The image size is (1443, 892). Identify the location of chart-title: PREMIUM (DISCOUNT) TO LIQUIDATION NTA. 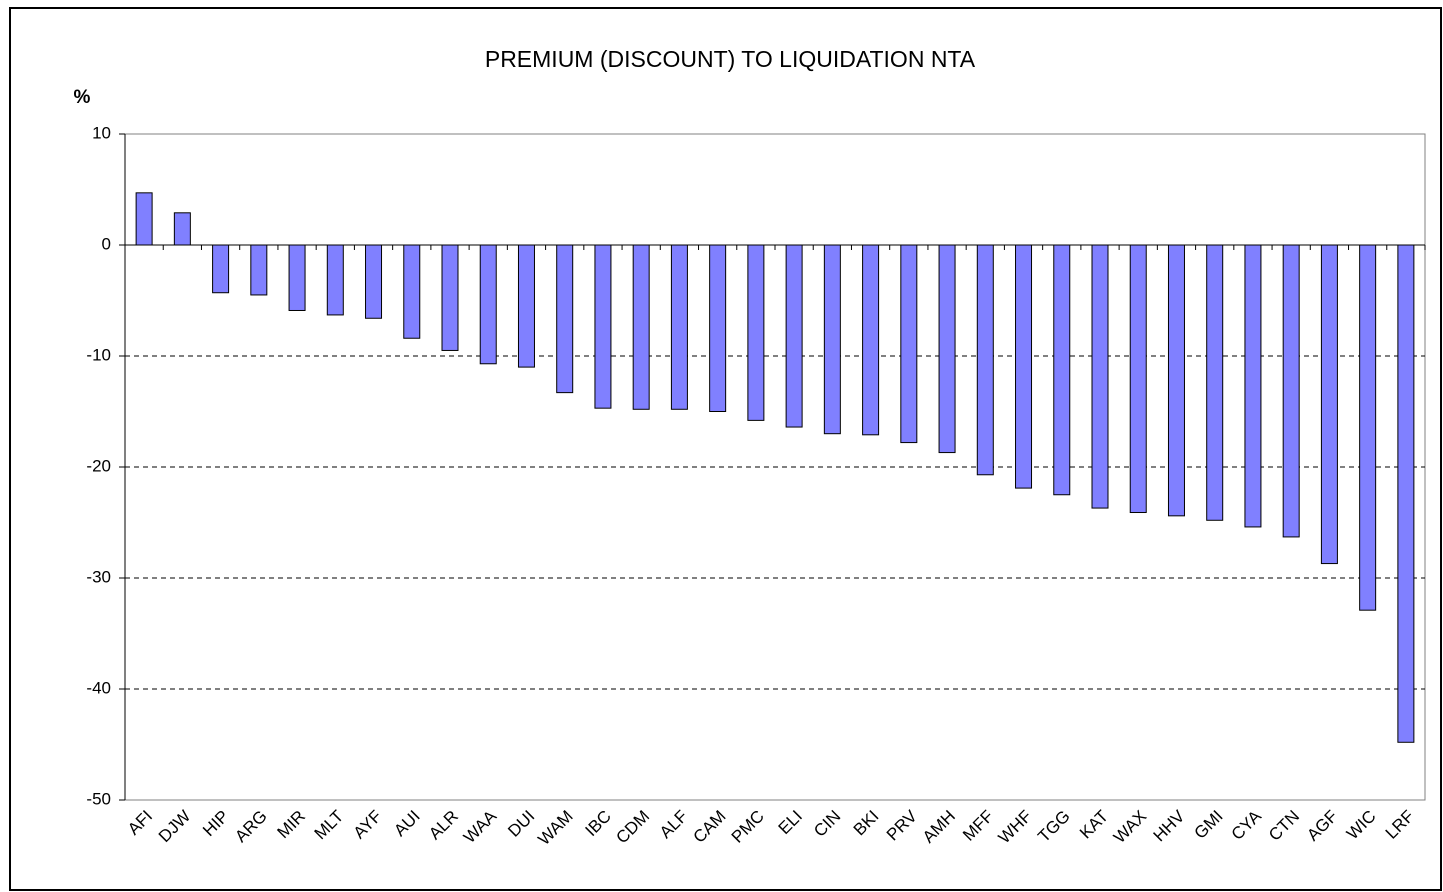
(730, 59).